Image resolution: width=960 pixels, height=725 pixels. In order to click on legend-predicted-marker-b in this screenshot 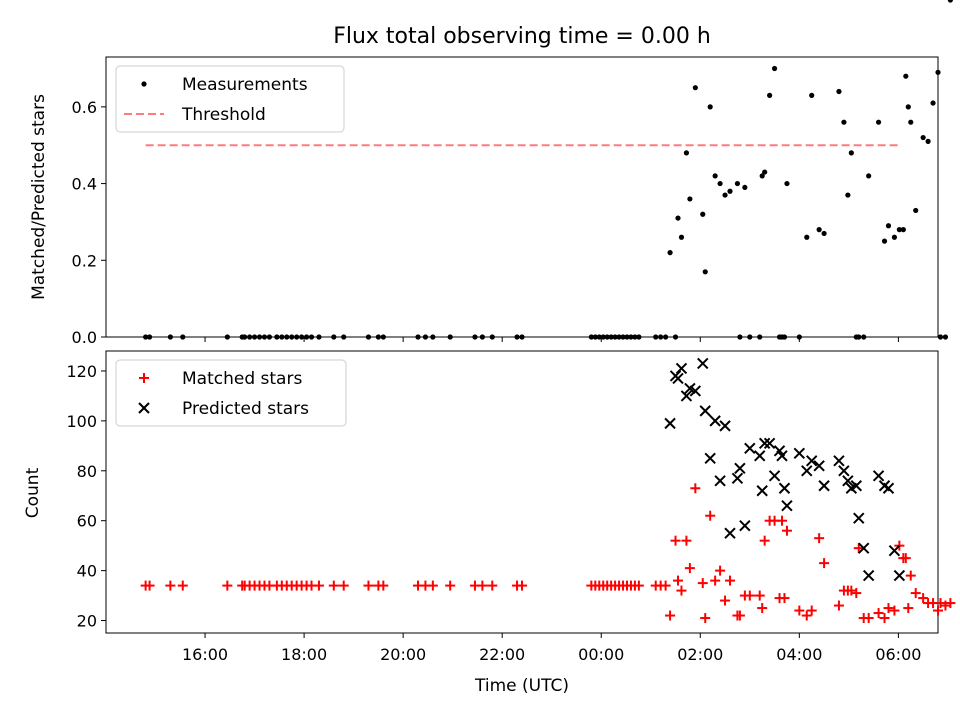, I will do `click(144, 408)`.